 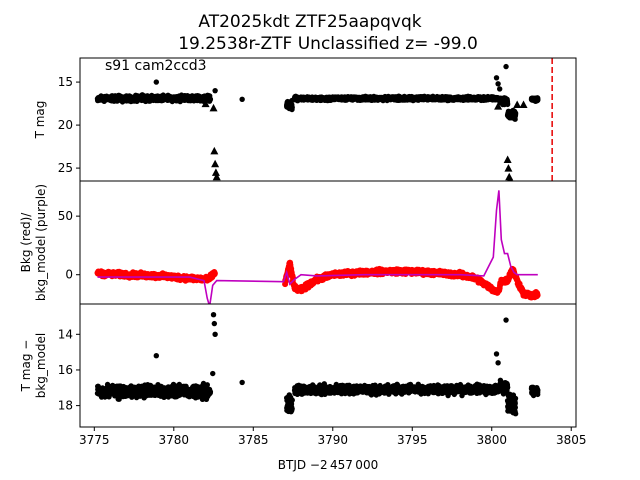 What do you see at coordinates (309, 22) in the screenshot?
I see `title-line-1: AT2025kdt ZTF25aapqvqk` at bounding box center [309, 22].